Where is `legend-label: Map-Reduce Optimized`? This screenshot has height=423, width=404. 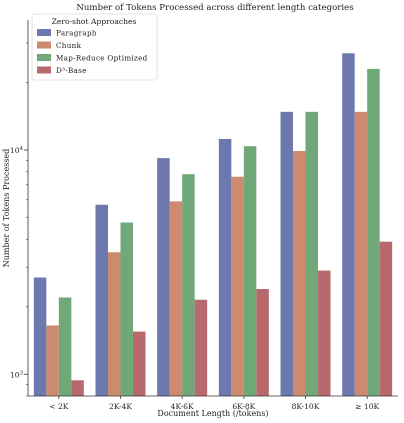
legend-label: Map-Reduce Optimized is located at coordinates (102, 58).